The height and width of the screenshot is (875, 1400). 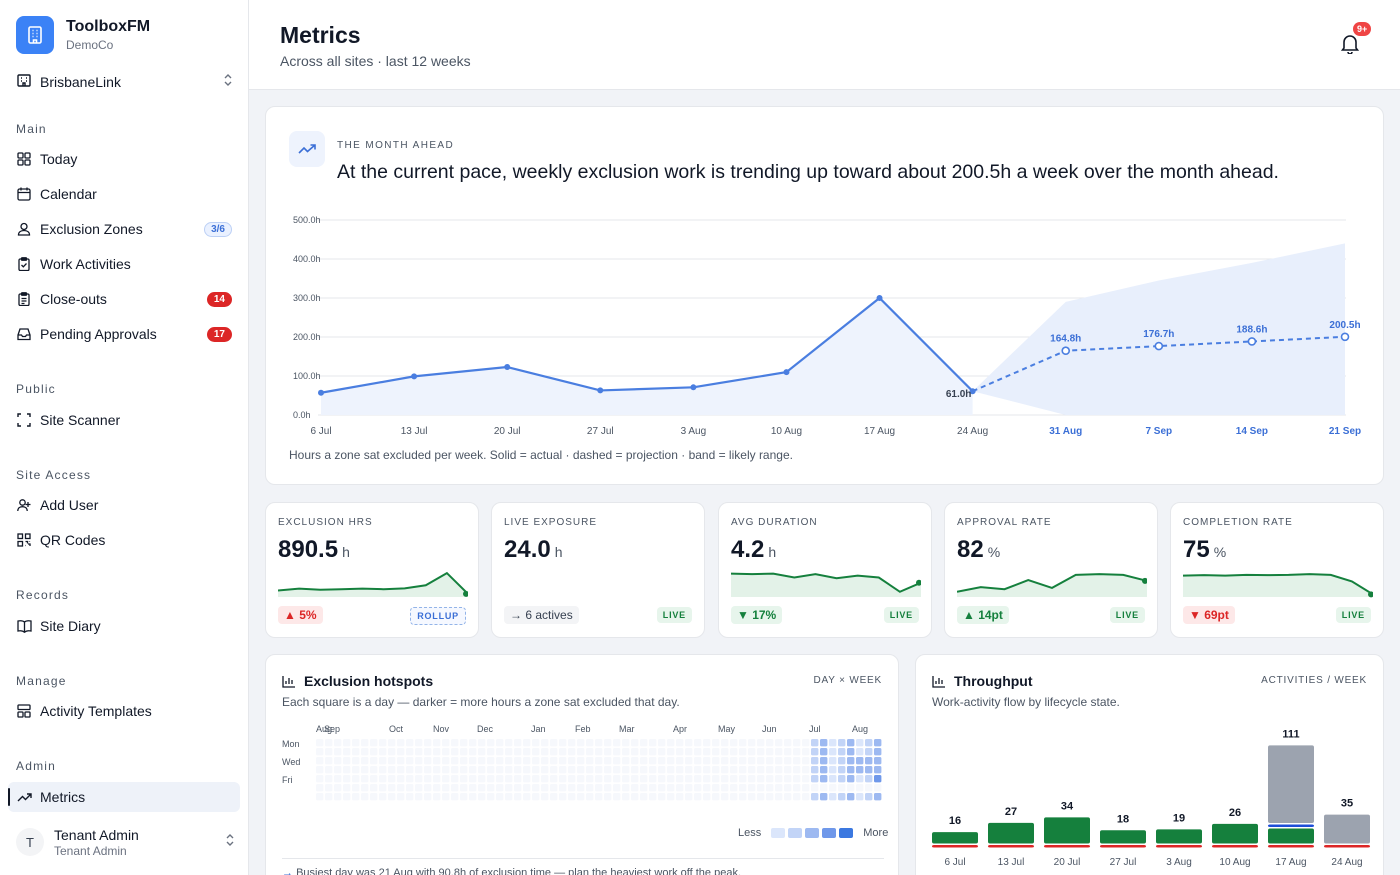 What do you see at coordinates (124, 264) in the screenshot?
I see `sidebar-item-work-activities: Work Activities` at bounding box center [124, 264].